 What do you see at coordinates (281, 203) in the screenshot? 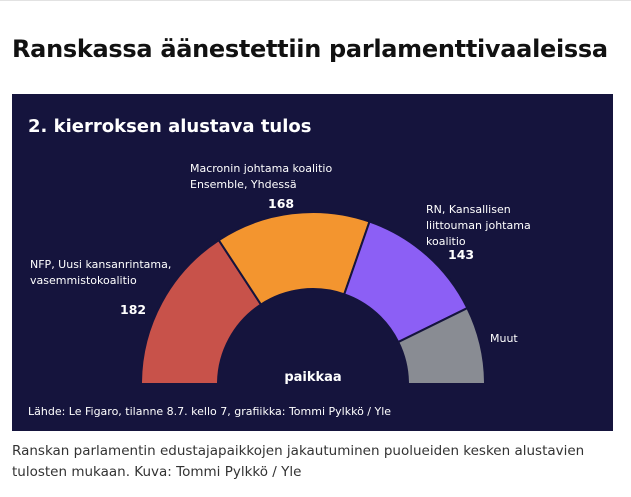
I see `value-label: 168` at bounding box center [281, 203].